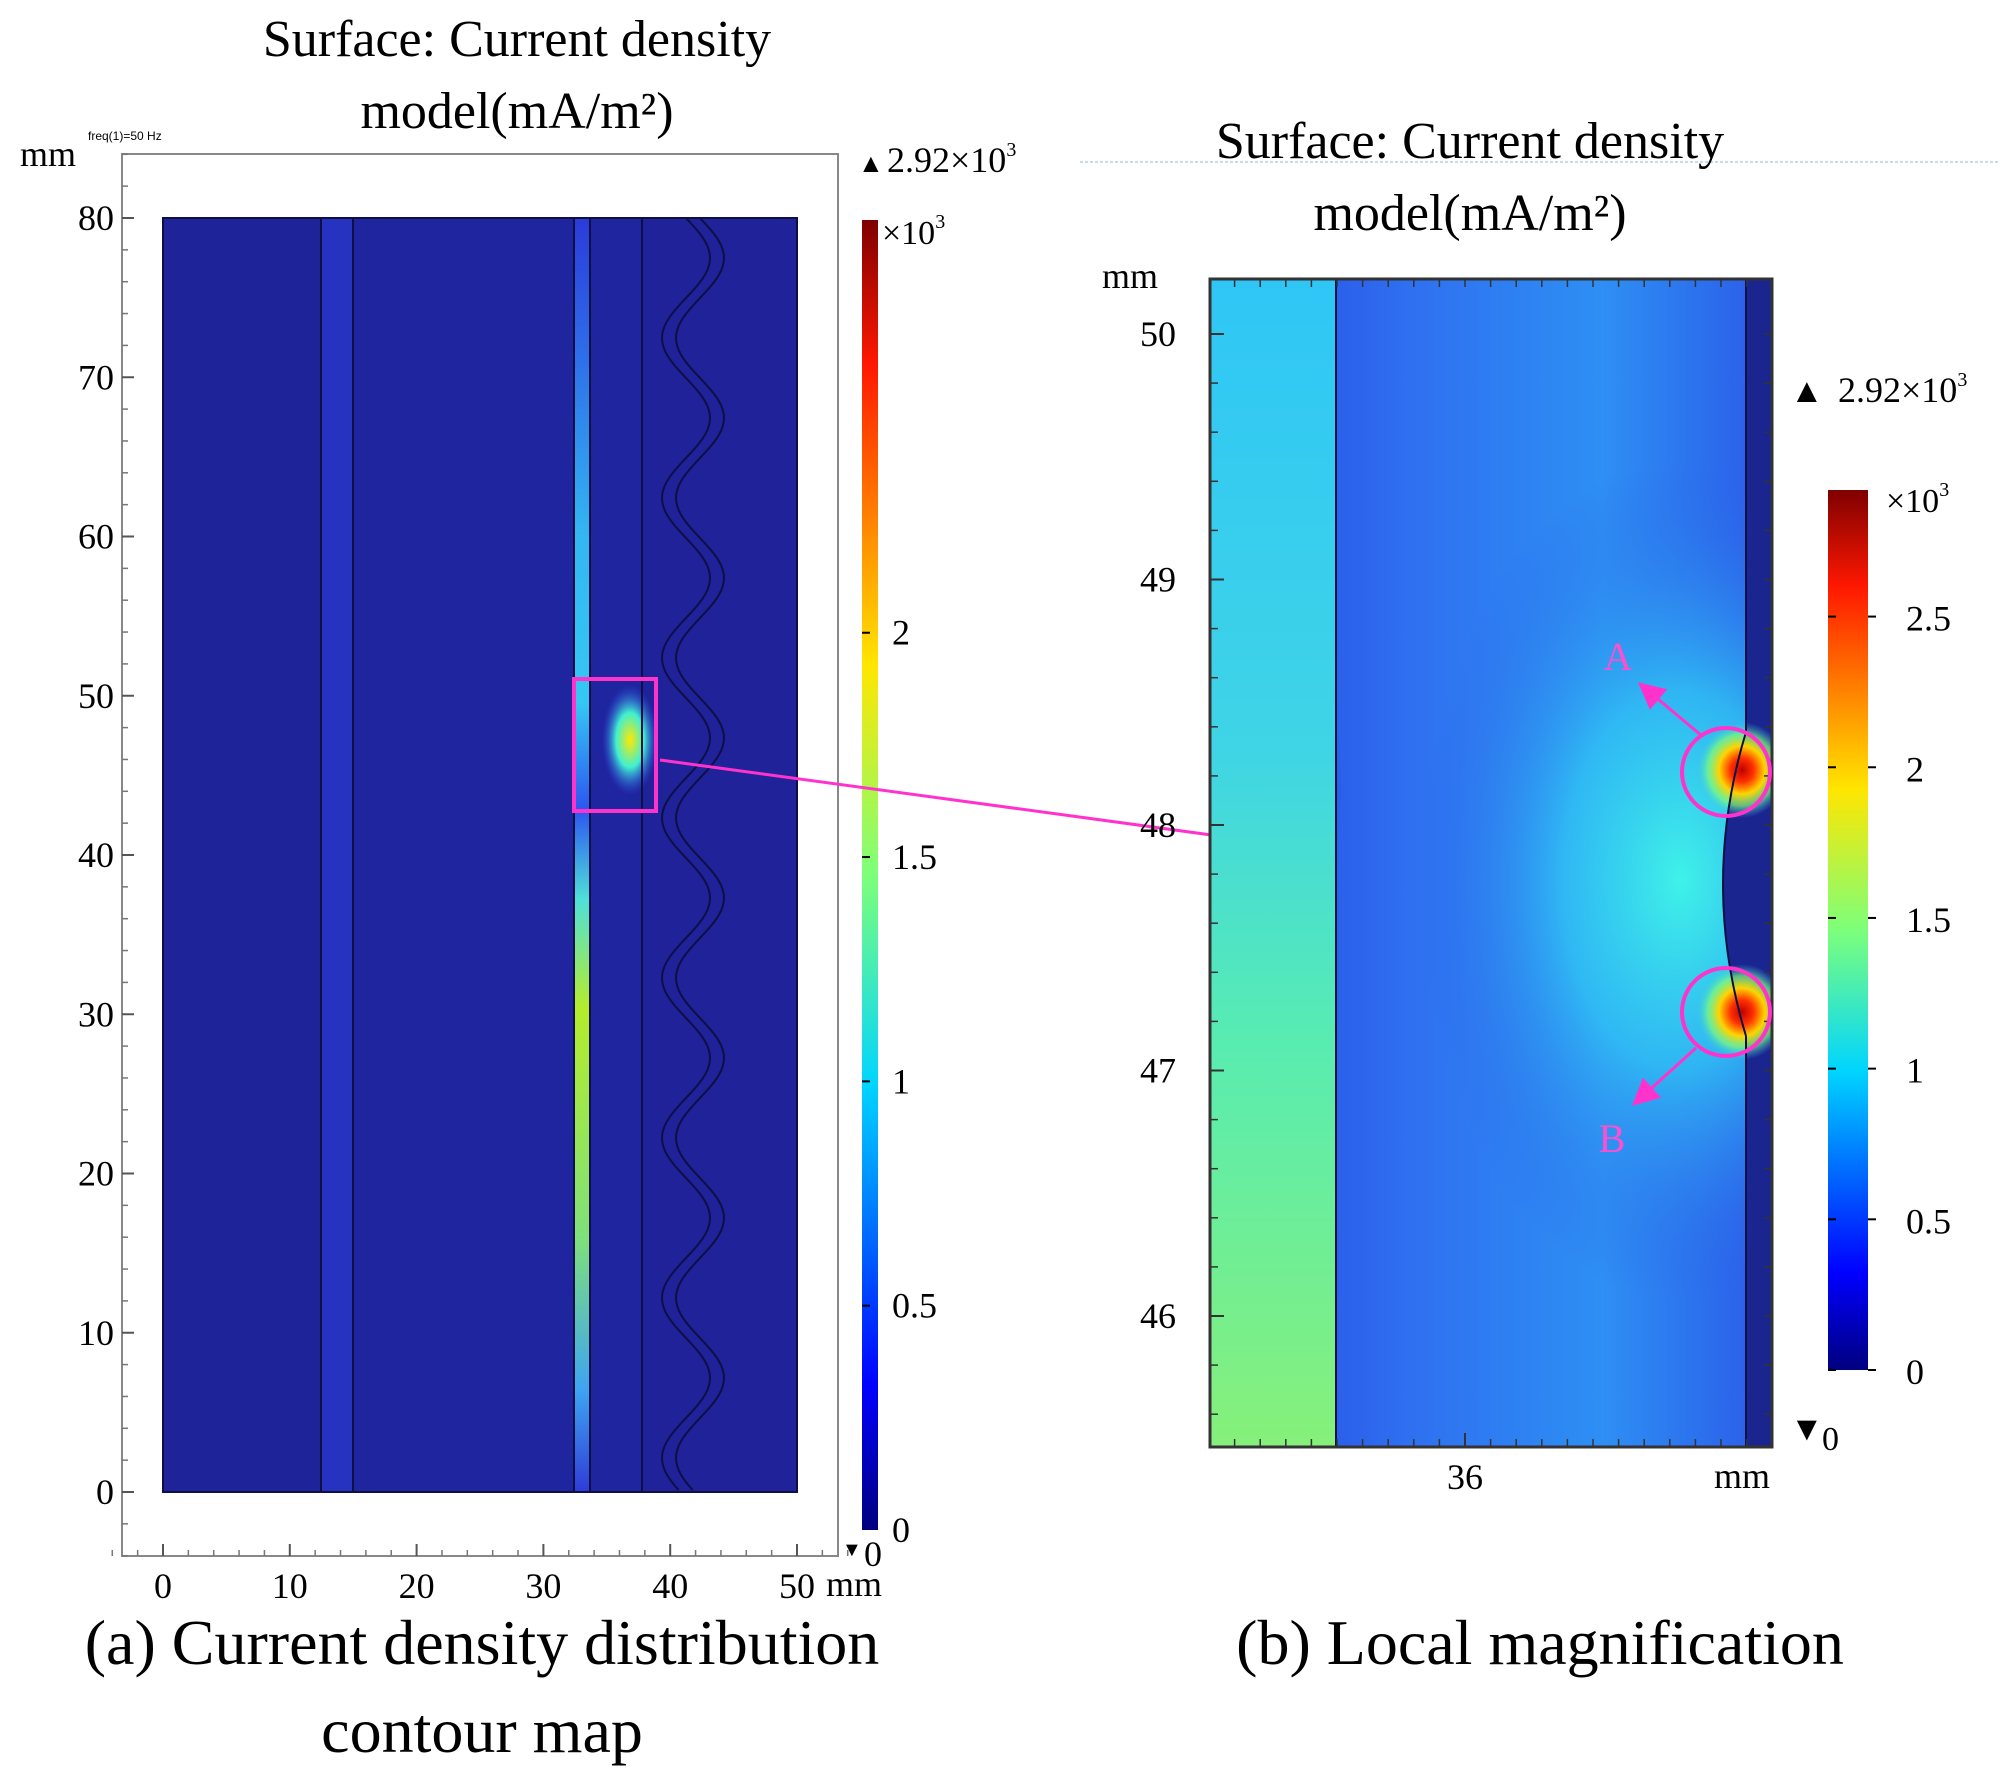  What do you see at coordinates (96, 855) in the screenshot?
I see `panel-a-y-tick-label: 40` at bounding box center [96, 855].